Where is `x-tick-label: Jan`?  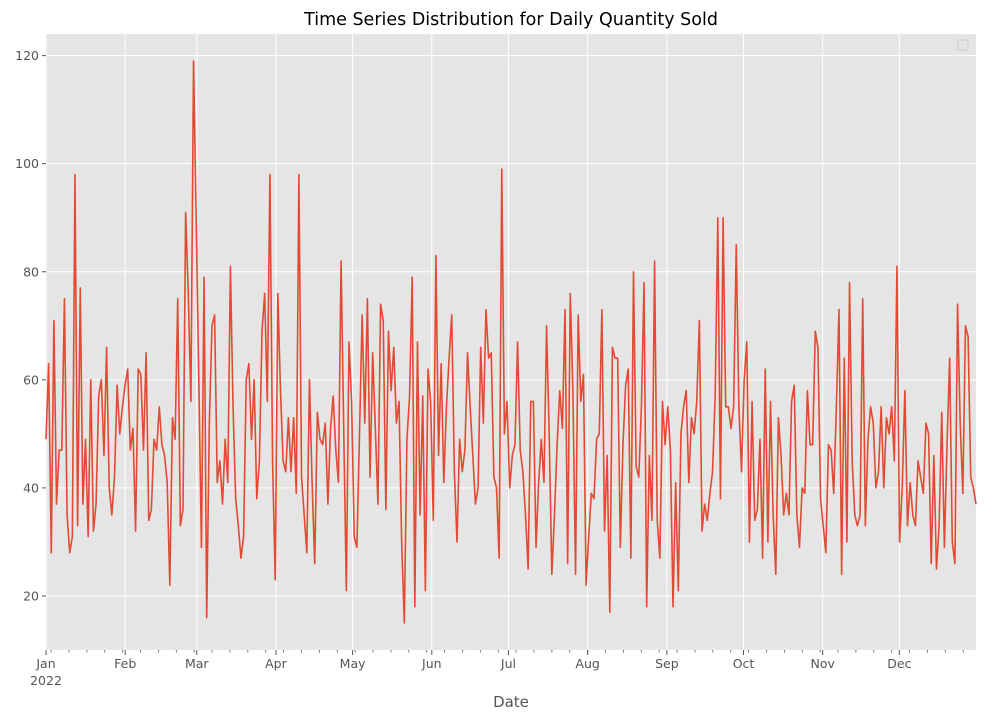 x-tick-label: Jan is located at coordinates (45, 663).